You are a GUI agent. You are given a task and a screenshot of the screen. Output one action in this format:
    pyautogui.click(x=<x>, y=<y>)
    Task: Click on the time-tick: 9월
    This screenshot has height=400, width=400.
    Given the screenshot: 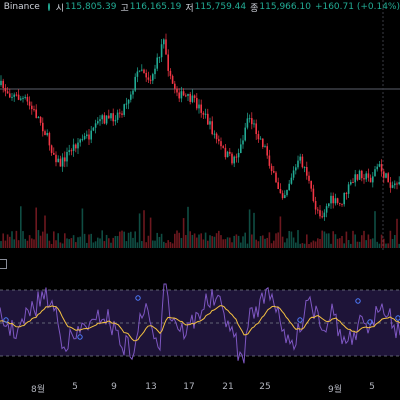 What is the action you would take?
    pyautogui.click(x=335, y=390)
    